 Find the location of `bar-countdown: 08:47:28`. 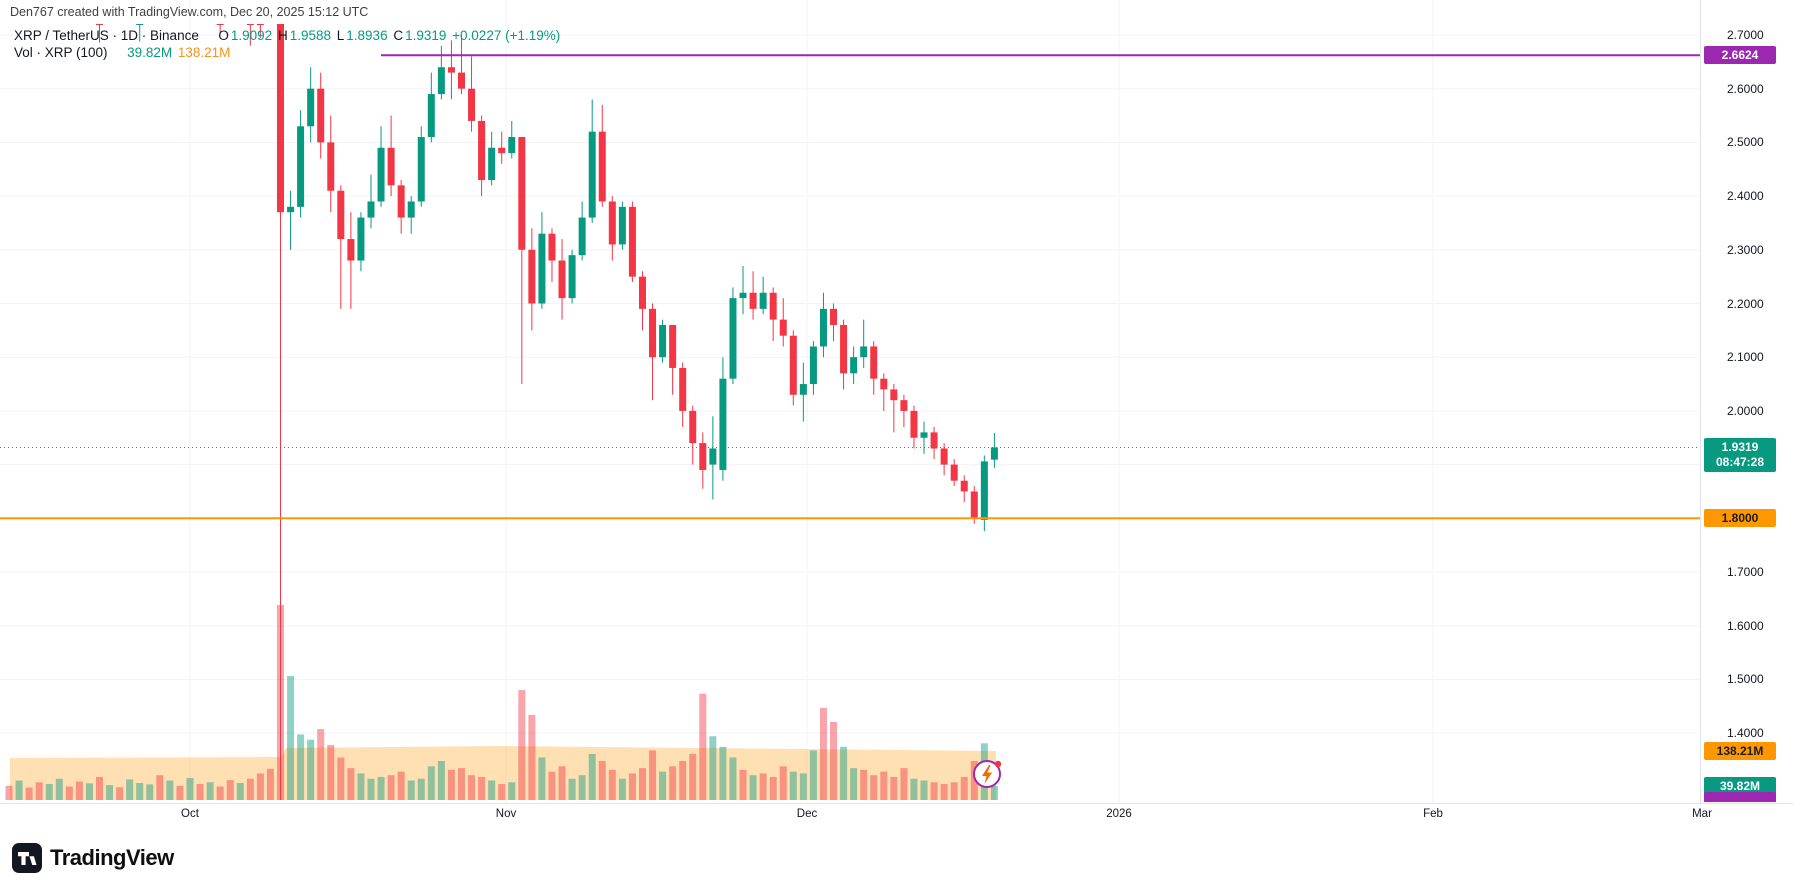

bar-countdown: 08:47:28 is located at coordinates (1740, 462).